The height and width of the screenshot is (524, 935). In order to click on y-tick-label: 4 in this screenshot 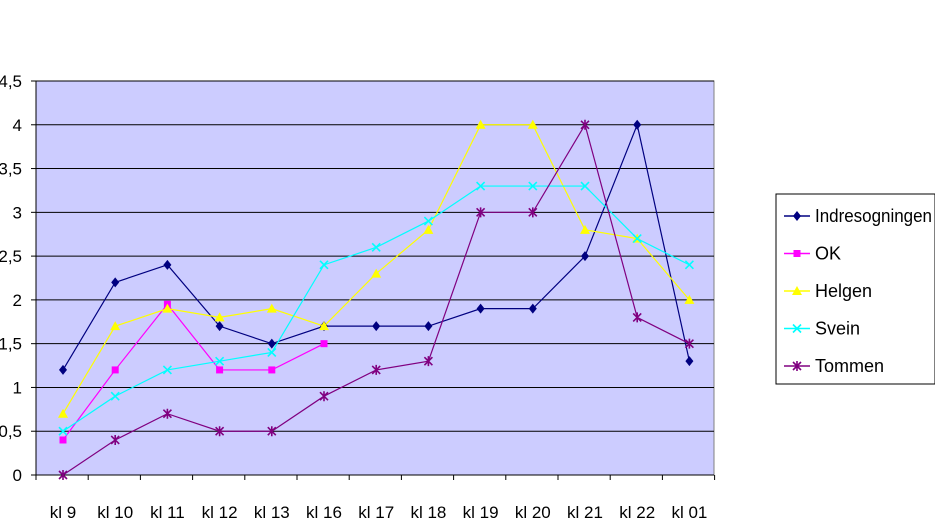, I will do `click(17, 125)`.